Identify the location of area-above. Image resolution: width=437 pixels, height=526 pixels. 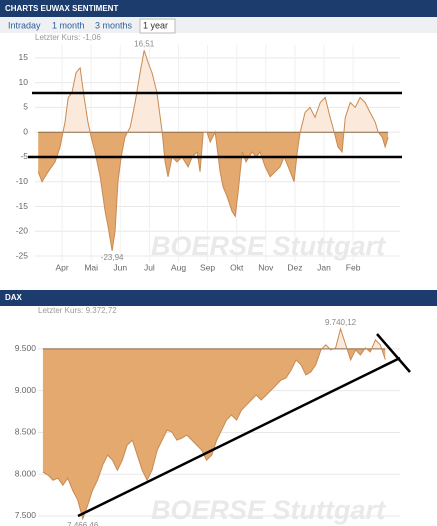
(213, 91).